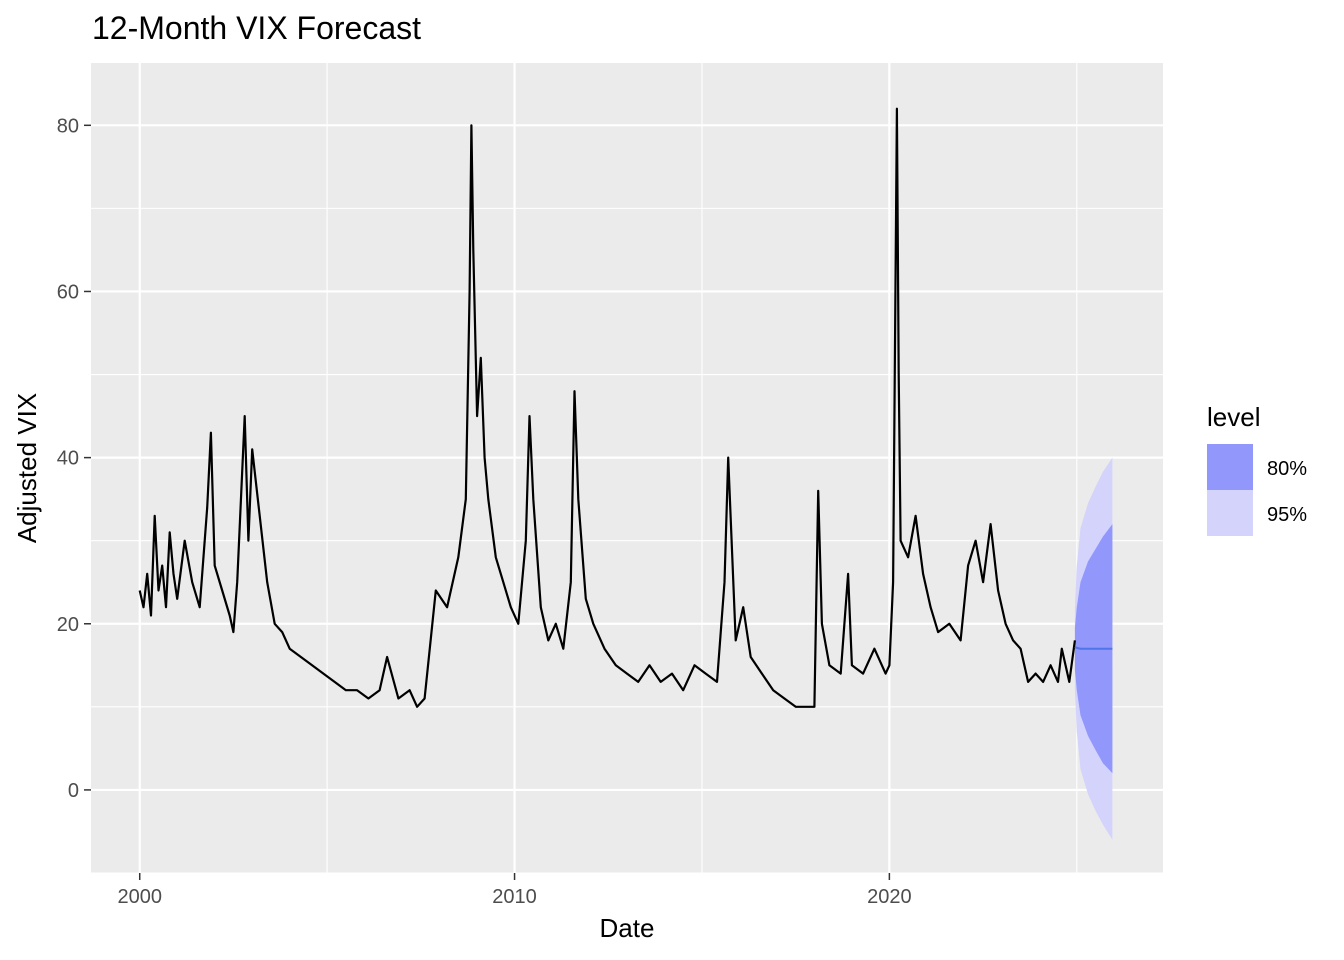 The height and width of the screenshot is (960, 1344). What do you see at coordinates (1287, 469) in the screenshot?
I see `legend-label-80: 80%` at bounding box center [1287, 469].